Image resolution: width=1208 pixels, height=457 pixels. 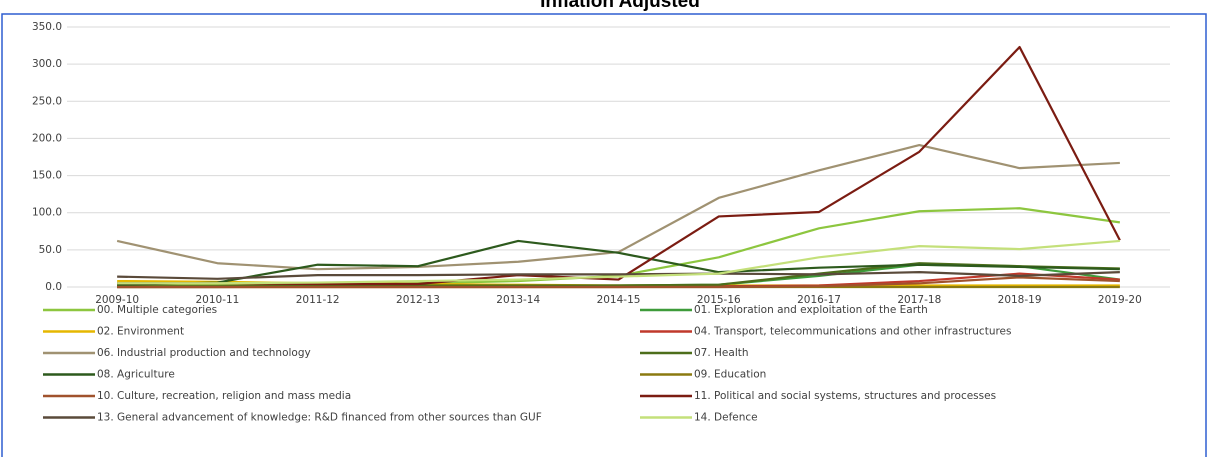 I want to click on chart-title: Inflation Adjusted, so click(x=620, y=6).